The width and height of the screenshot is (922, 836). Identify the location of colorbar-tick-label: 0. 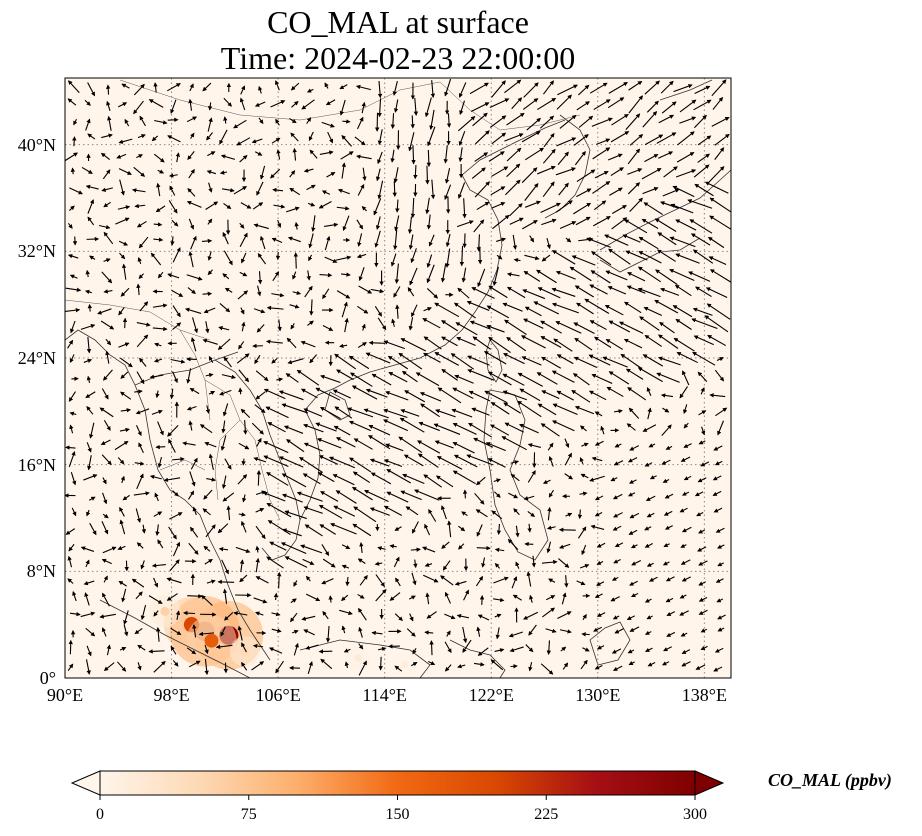
(100, 814).